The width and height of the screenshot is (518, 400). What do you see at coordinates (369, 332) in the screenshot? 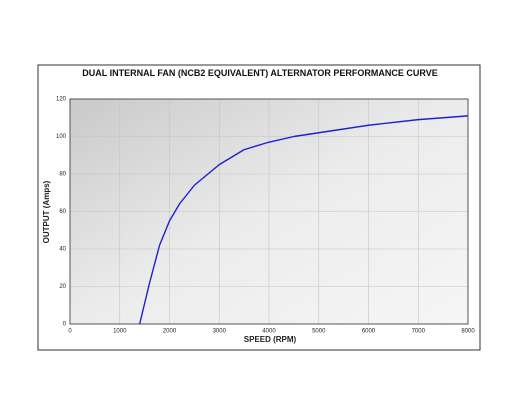
I see `x-tick-label: 6000` at bounding box center [369, 332].